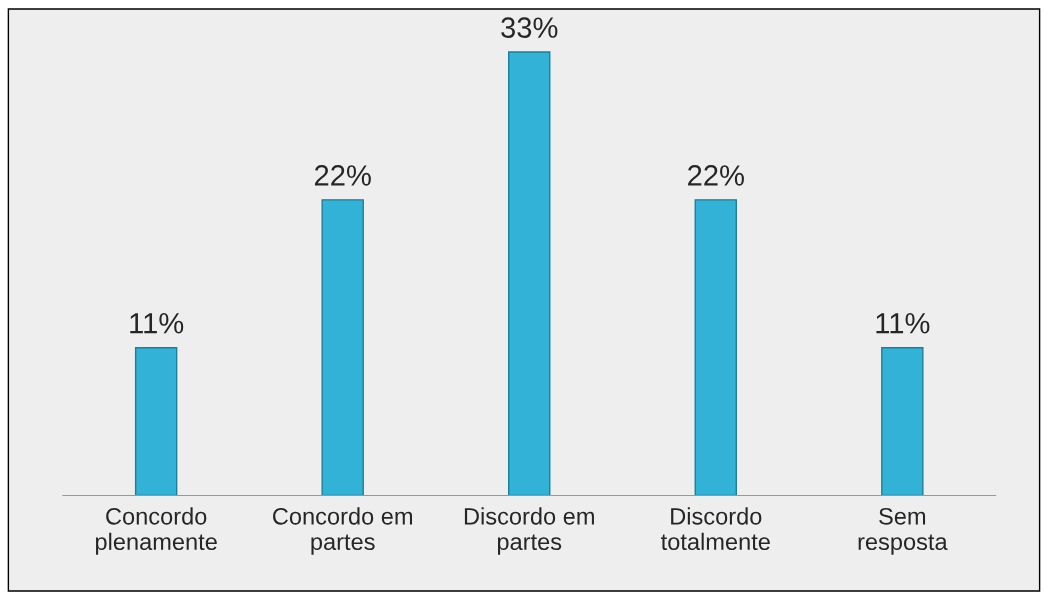 This screenshot has width=1048, height=597. I want to click on x-tick-label: Discordo totalmente, so click(715, 529).